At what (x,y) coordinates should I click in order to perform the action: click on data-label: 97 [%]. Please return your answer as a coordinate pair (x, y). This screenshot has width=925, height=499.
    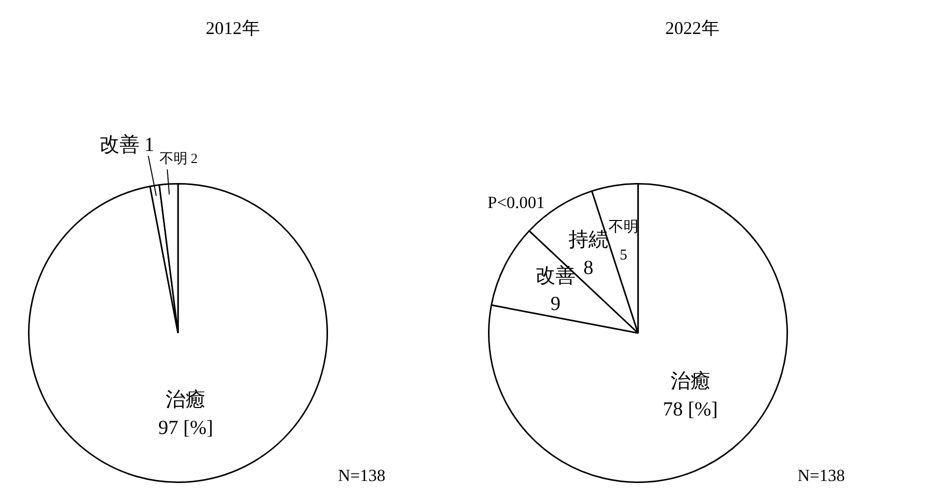
    Looking at the image, I should click on (186, 427).